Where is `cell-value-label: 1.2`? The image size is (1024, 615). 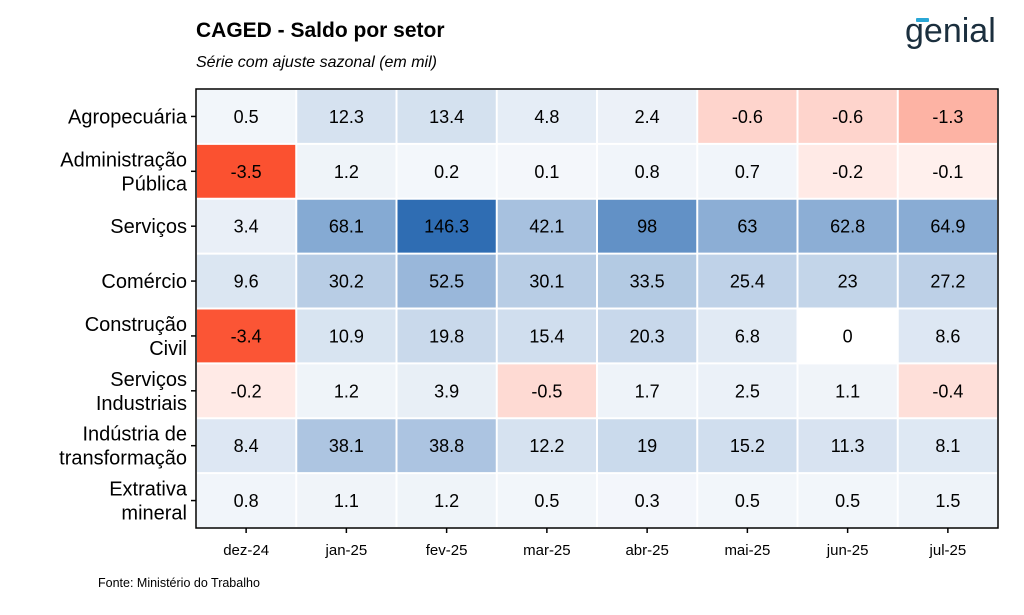
cell-value-label: 1.2 is located at coordinates (446, 501).